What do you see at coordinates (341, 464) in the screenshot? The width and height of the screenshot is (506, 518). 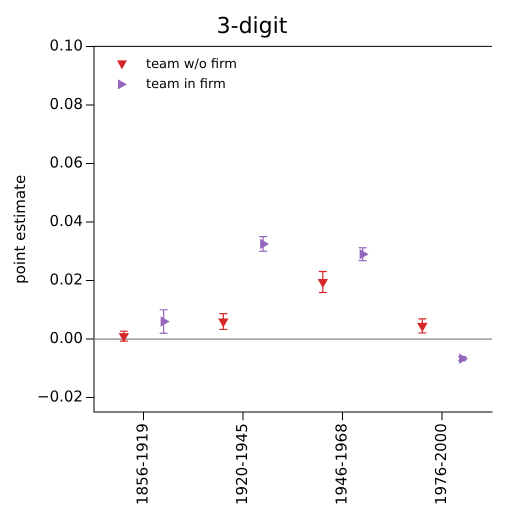 I see `x-tick-label: 1946-1968` at bounding box center [341, 464].